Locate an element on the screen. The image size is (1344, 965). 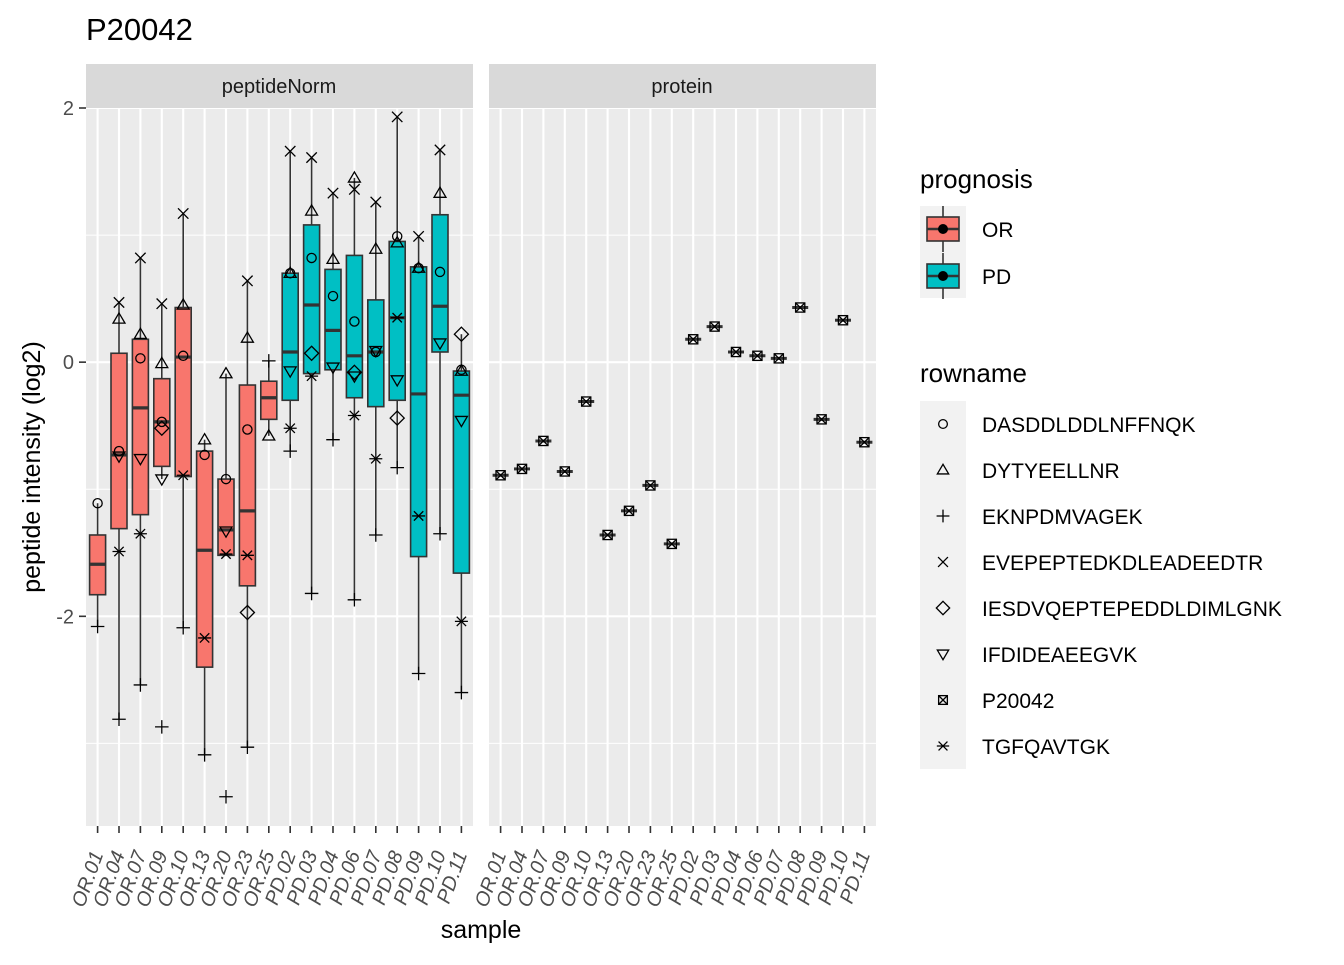
protein-point-OR.07 is located at coordinates (543, 441).